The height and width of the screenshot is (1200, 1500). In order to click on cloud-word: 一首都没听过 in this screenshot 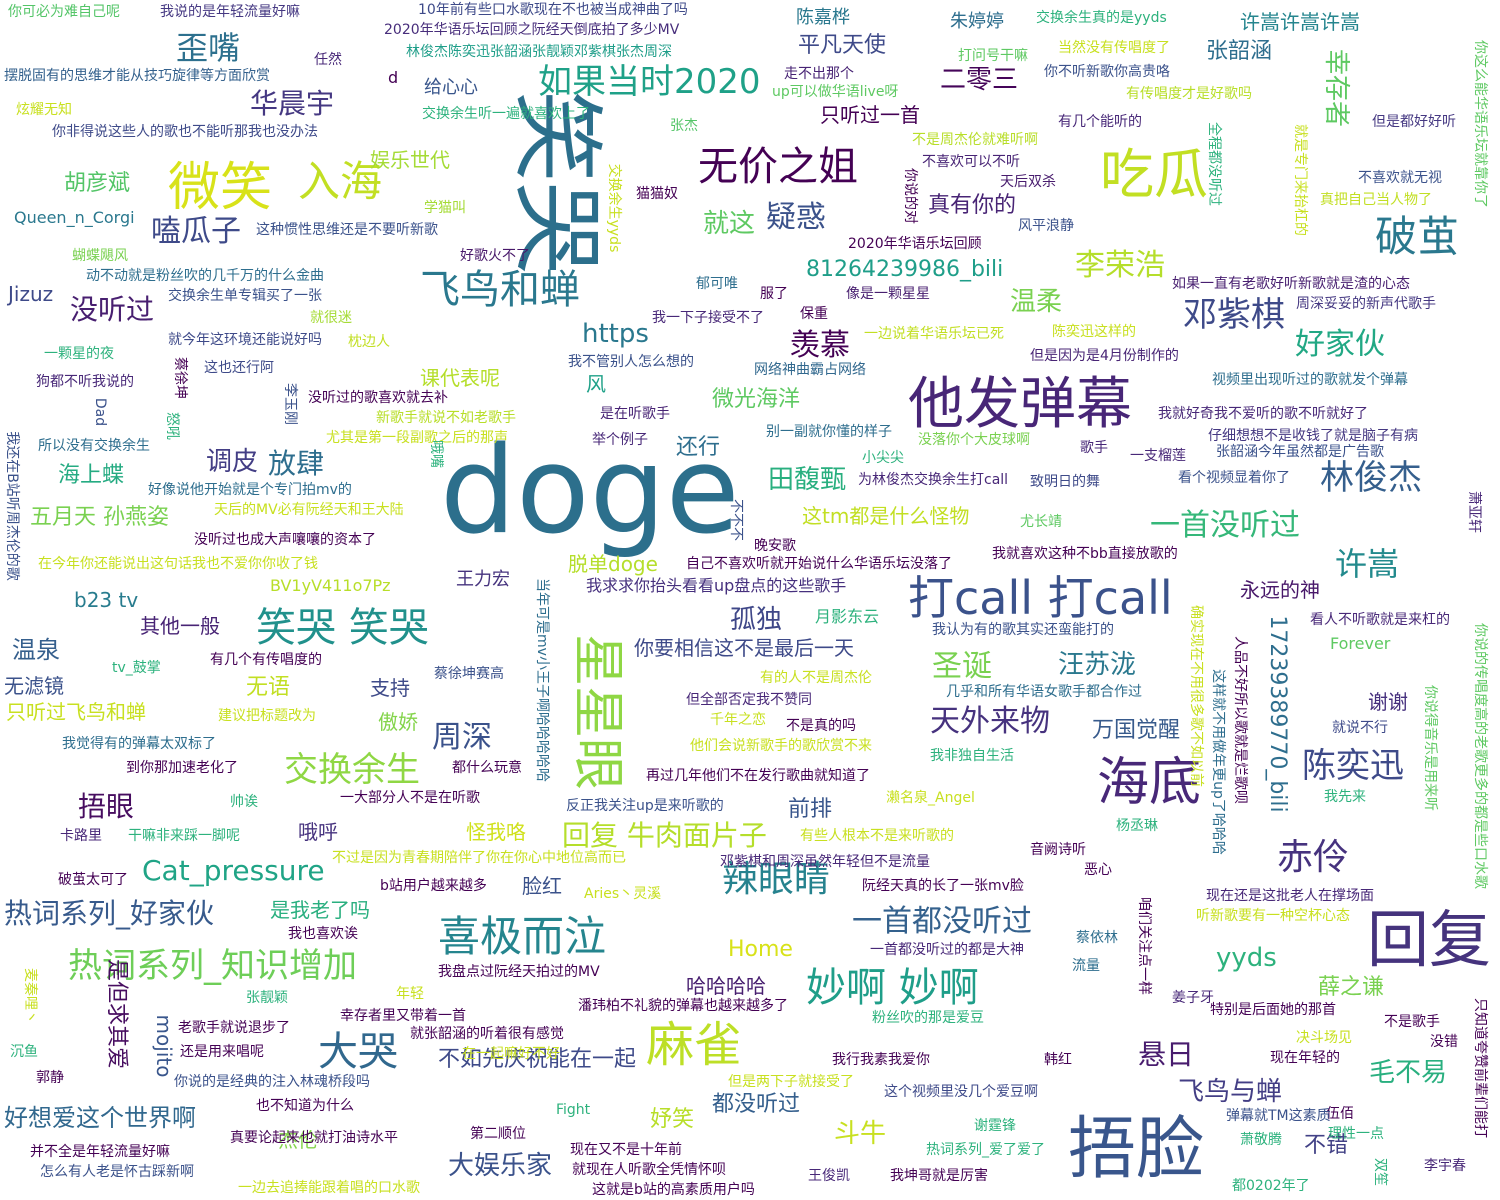, I will do `click(942, 921)`.